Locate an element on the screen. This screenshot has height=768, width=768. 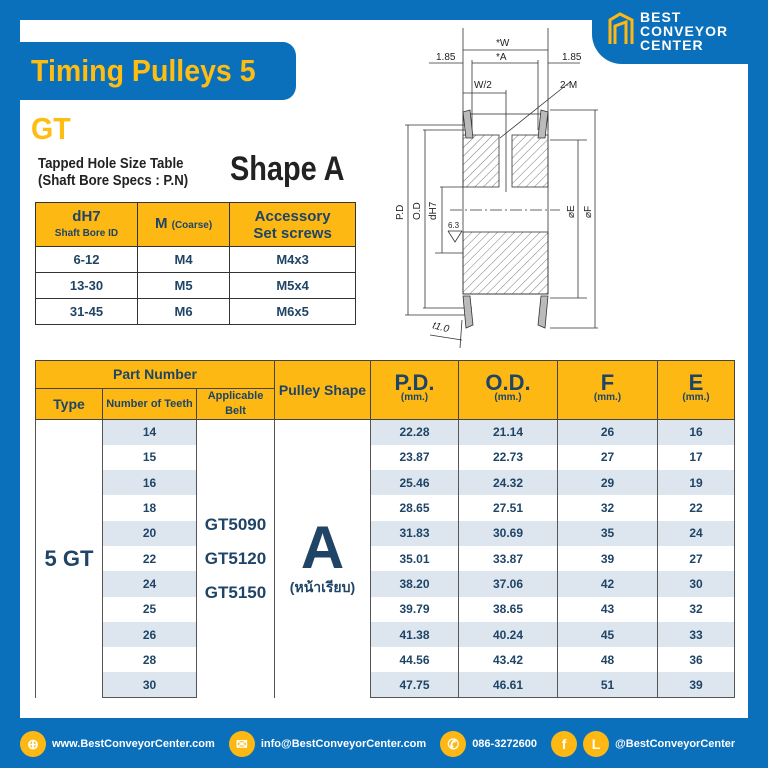
e-cell: 30 is located at coordinates (696, 584).